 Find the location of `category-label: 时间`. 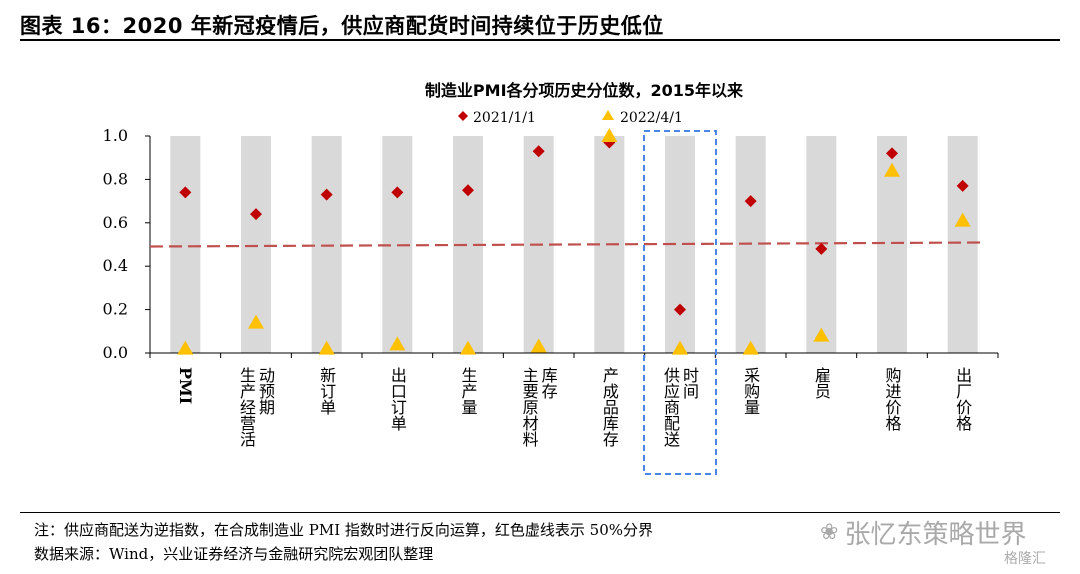

category-label: 时间 is located at coordinates (689, 383).